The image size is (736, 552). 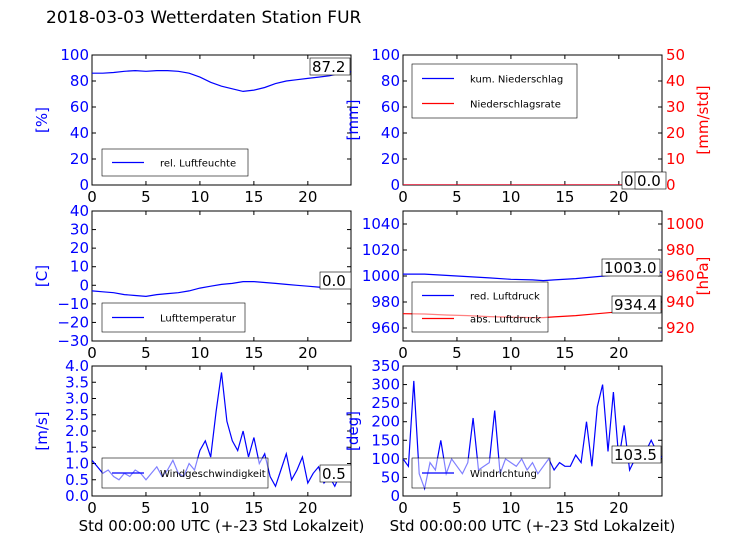 I want to click on value-annotation: 87.2, so click(x=328, y=67).